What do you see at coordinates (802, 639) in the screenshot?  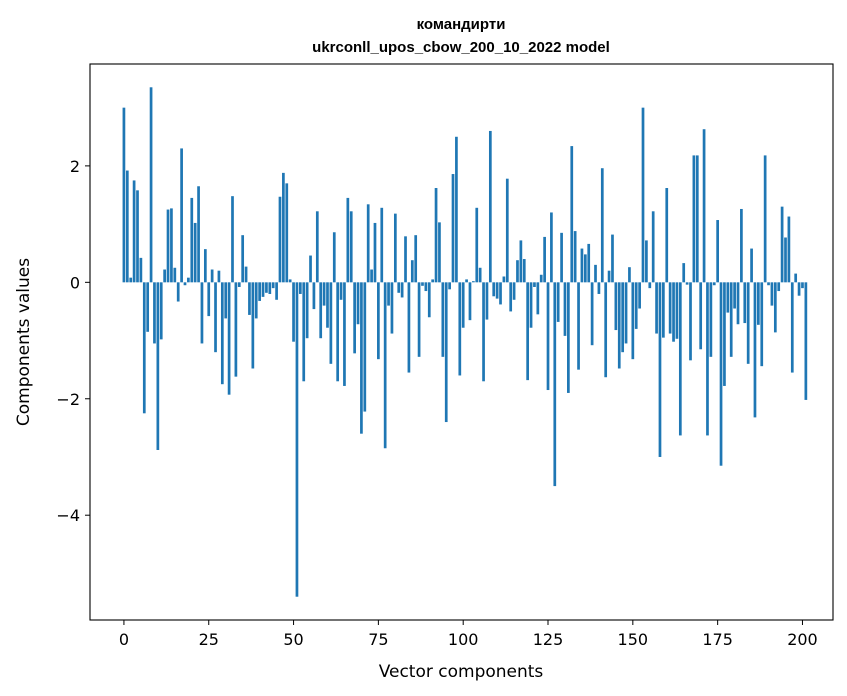 I see `x-tick-label-200: 200` at bounding box center [802, 639].